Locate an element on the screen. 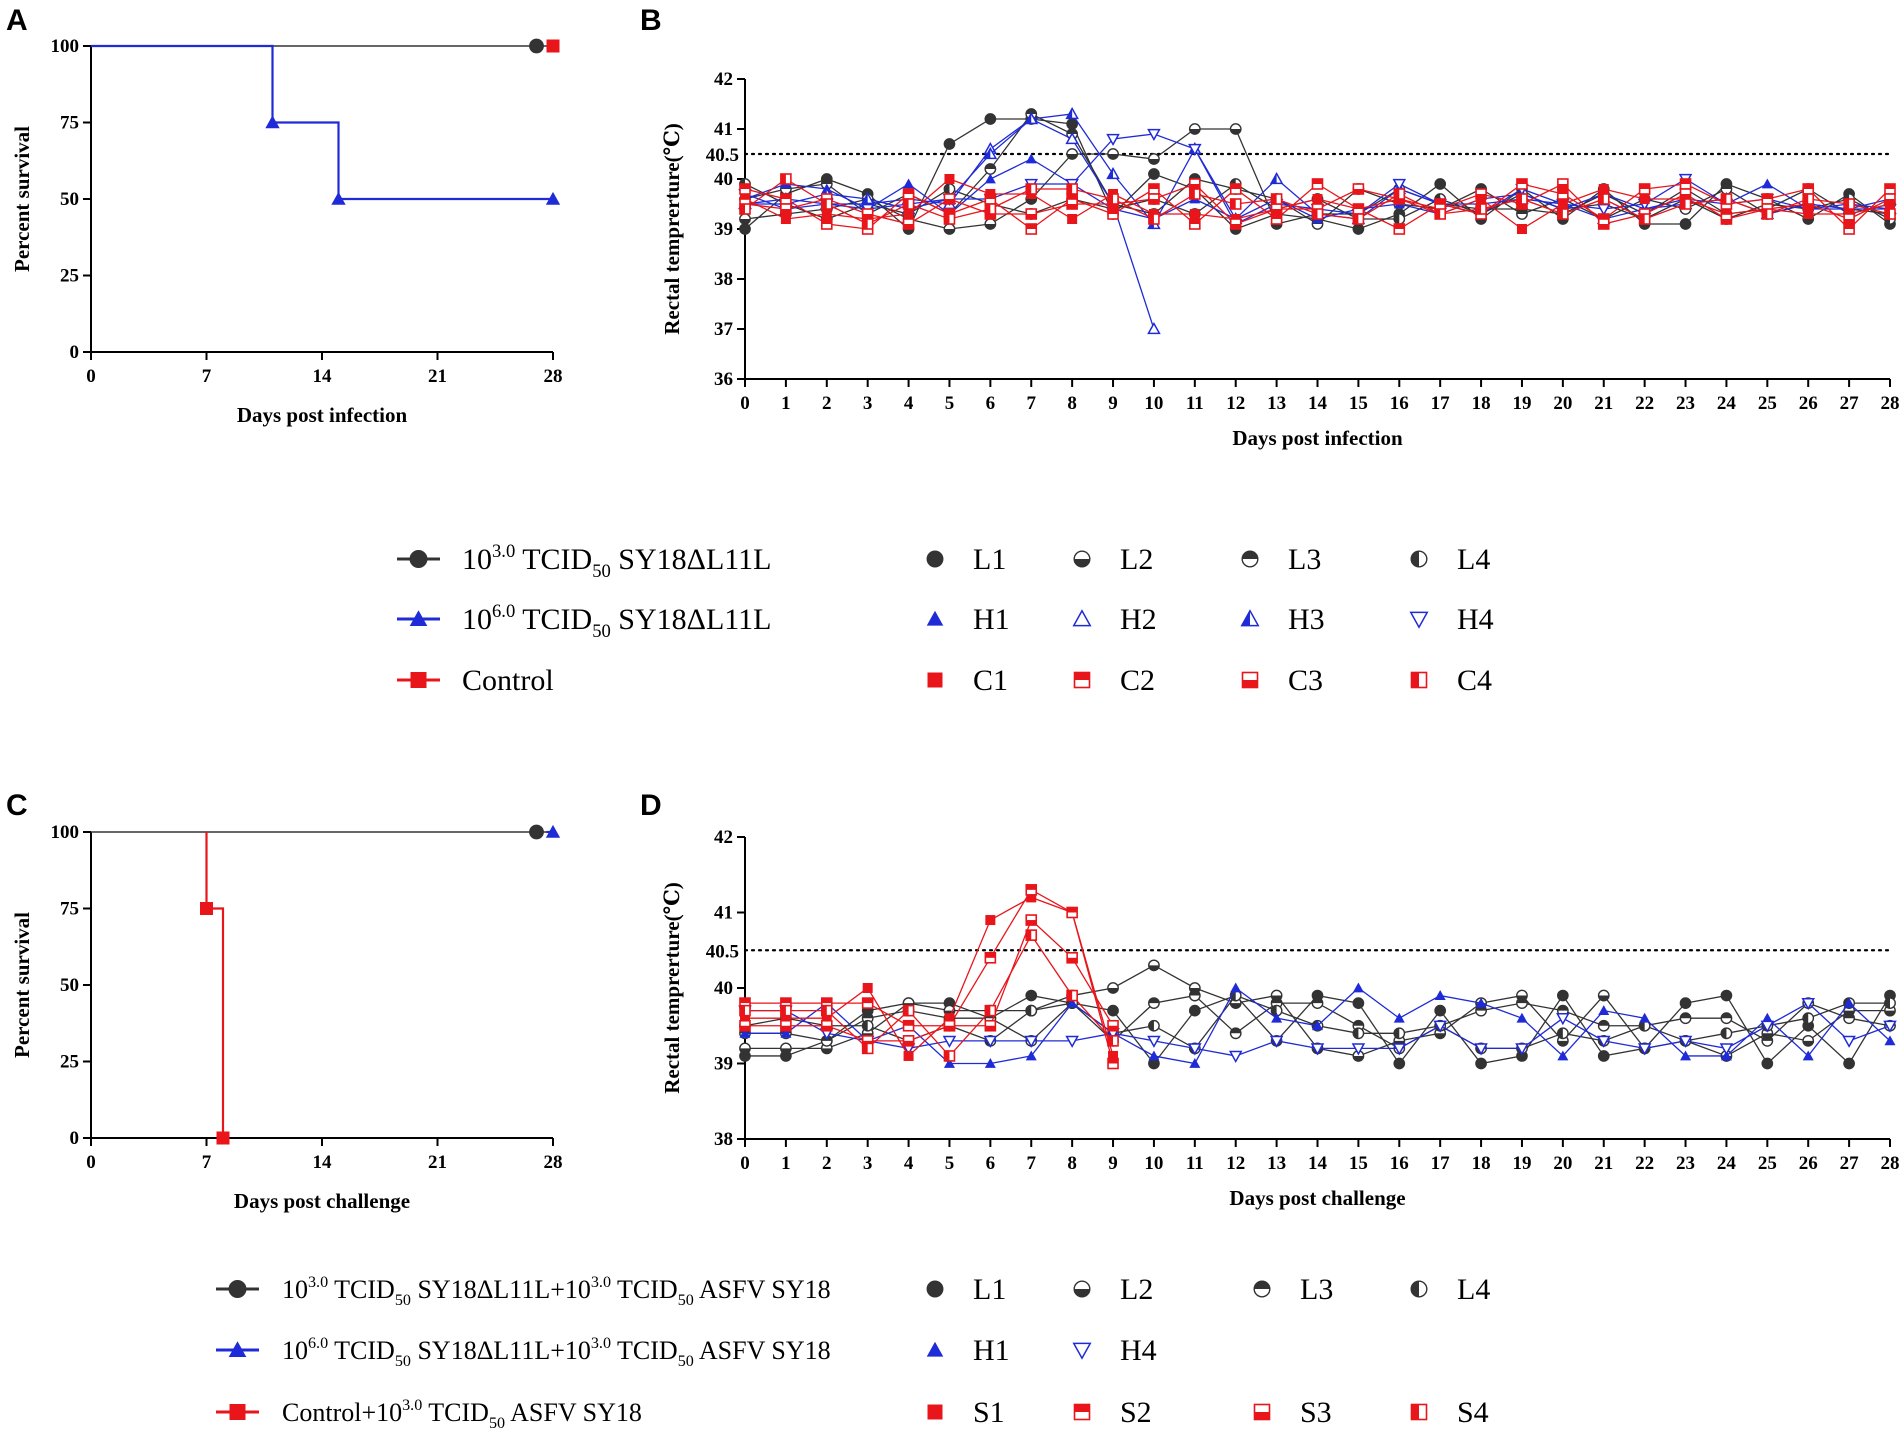  legend-marker-black is located at coordinates (418, 559).